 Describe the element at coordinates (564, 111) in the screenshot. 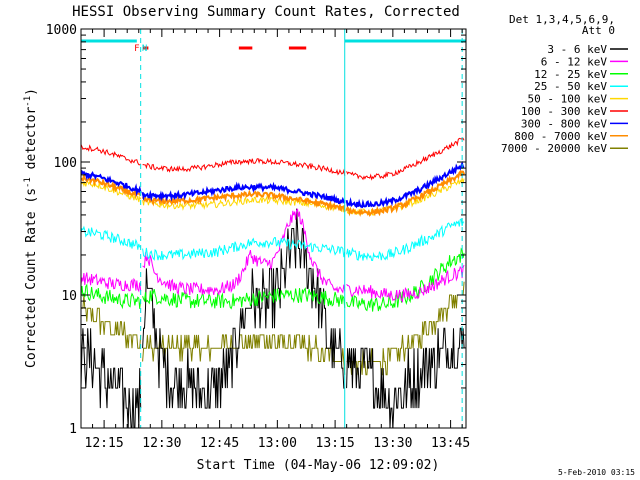

I see `legend-label: 100 - 300 keV` at that location.